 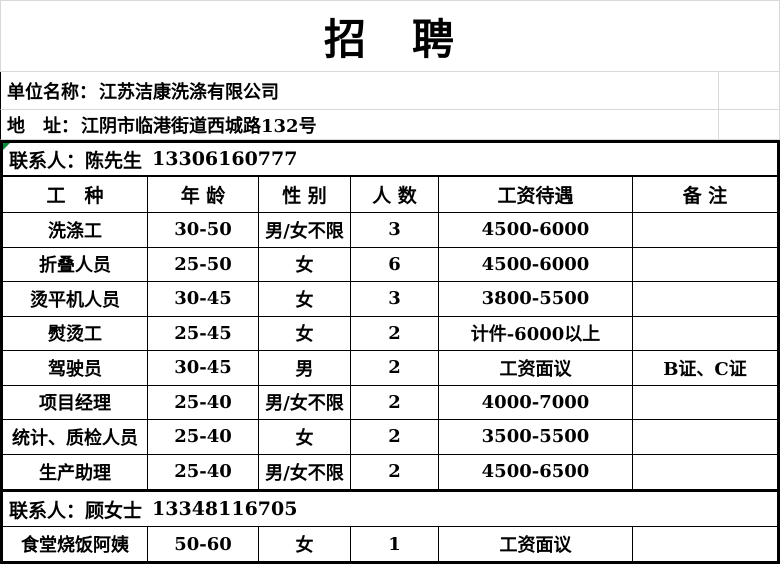 I want to click on contact-name: 陈先生, so click(x=114, y=160).